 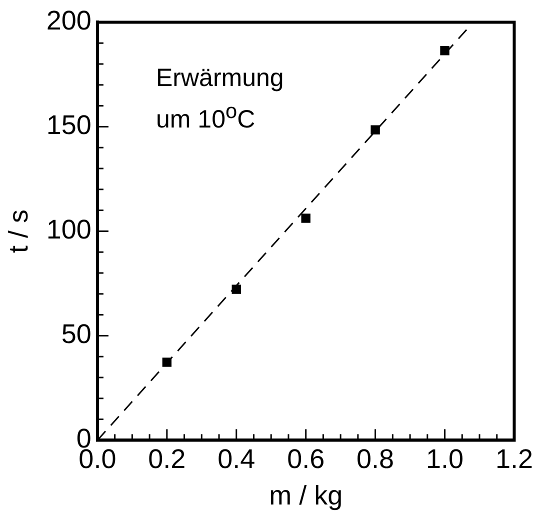 What do you see at coordinates (69, 125) in the screenshot?
I see `y-tick-label: 150` at bounding box center [69, 125].